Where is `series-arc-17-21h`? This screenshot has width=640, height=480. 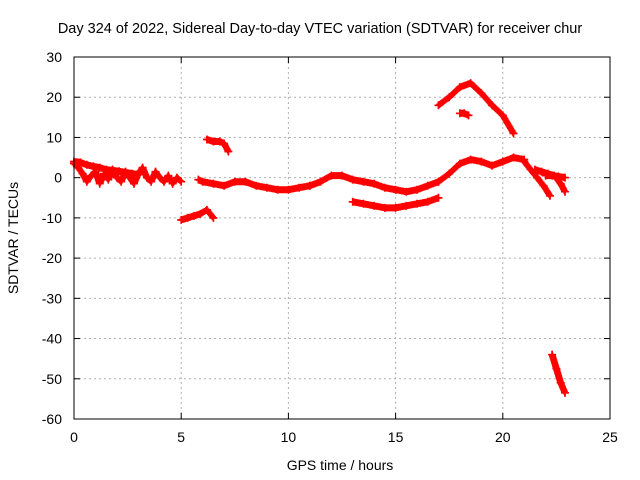 series-arc-17-21h is located at coordinates (476, 108).